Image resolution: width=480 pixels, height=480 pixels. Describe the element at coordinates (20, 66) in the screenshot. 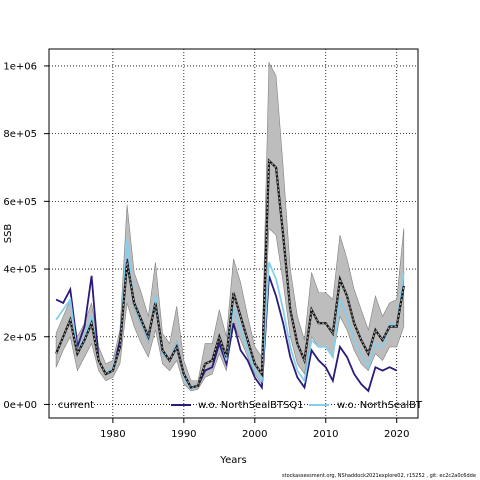

I see `y-tick-label: 1e+06` at that location.